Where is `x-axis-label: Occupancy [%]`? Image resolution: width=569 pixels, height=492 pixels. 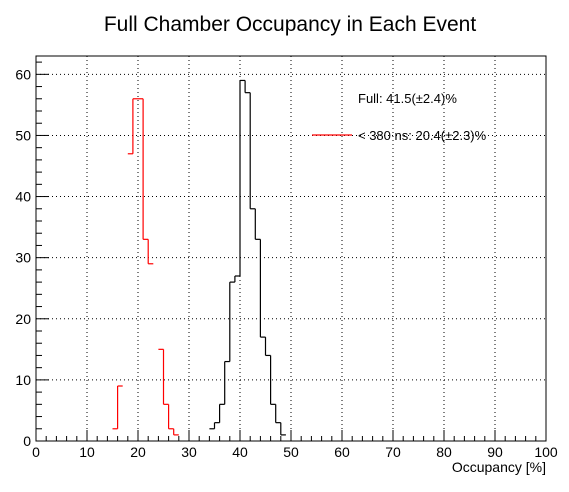 x-axis-label: Occupancy [%] is located at coordinates (499, 467).